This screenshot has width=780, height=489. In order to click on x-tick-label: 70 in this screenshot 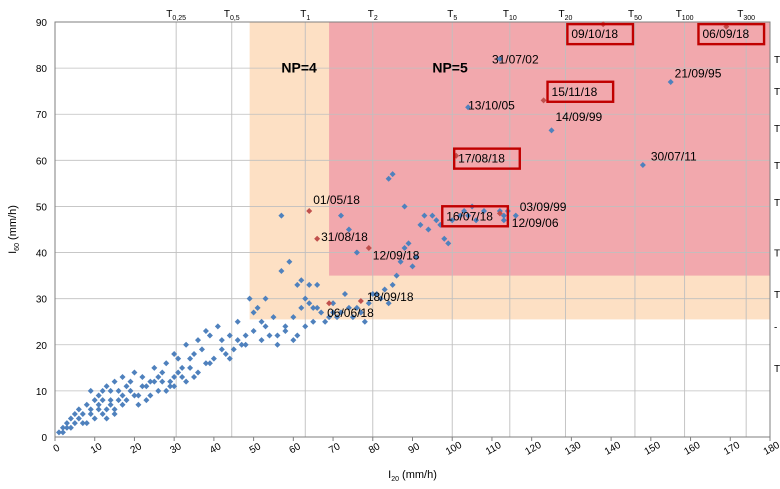, I will do `click(335, 448)`.